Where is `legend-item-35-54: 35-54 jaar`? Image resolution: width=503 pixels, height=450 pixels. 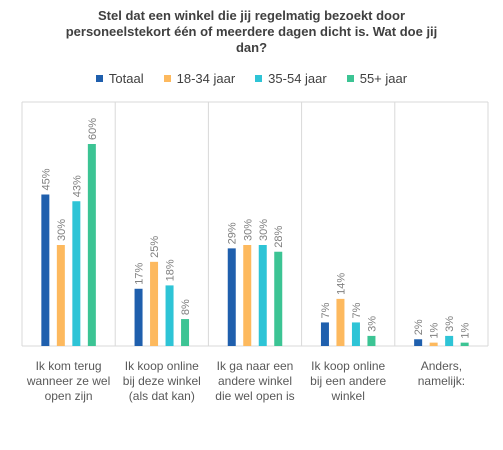 legend-item-35-54: 35-54 jaar is located at coordinates (291, 78).